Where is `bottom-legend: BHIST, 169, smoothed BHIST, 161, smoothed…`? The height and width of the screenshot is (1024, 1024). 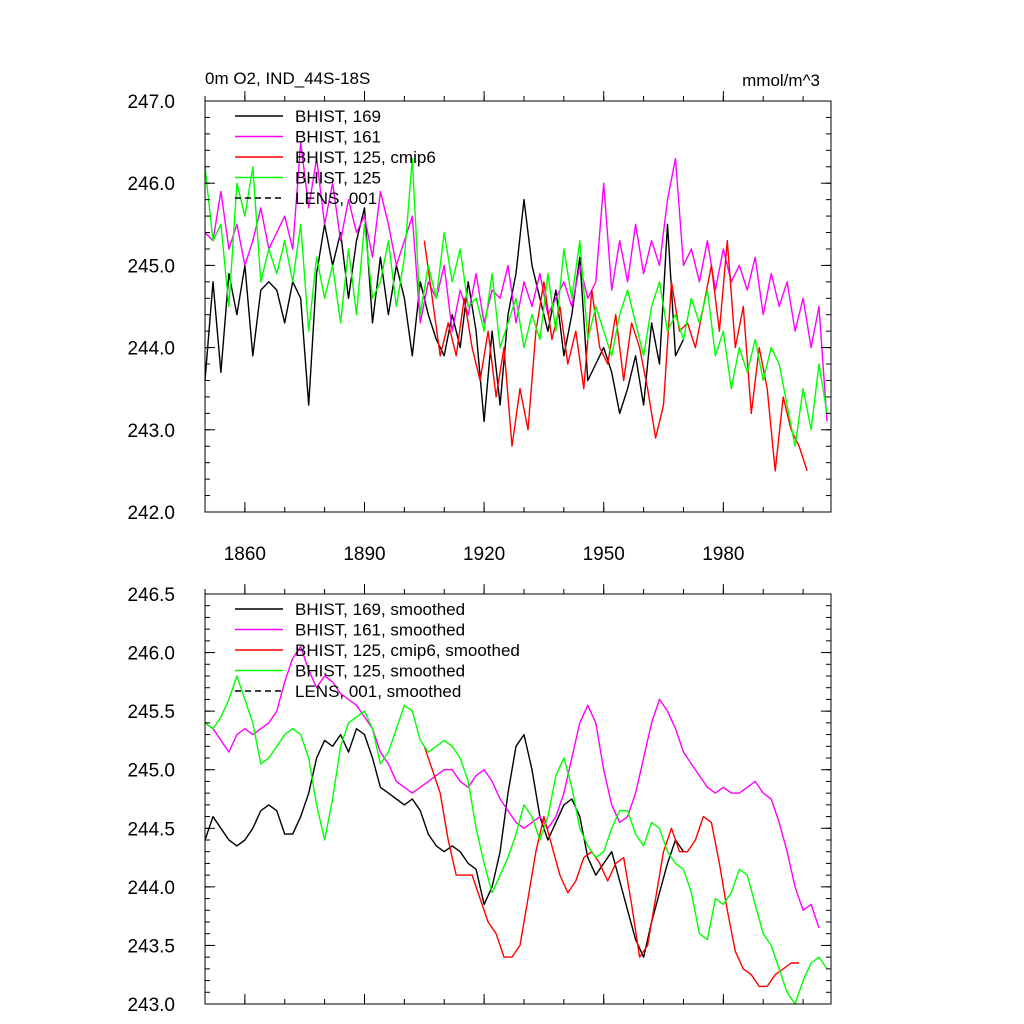
bottom-legend: BHIST, 169, smoothed BHIST, 161, smoothed… is located at coordinates (377, 650).